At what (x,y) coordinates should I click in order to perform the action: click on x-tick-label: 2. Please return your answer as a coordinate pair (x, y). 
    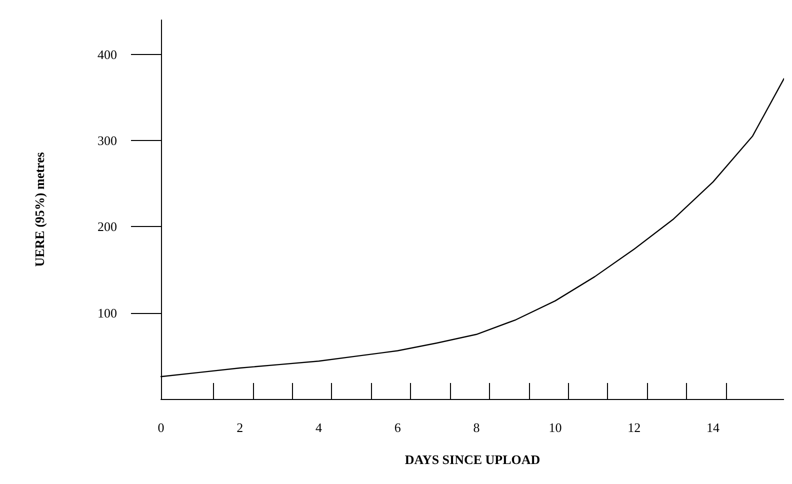
    Looking at the image, I should click on (240, 427).